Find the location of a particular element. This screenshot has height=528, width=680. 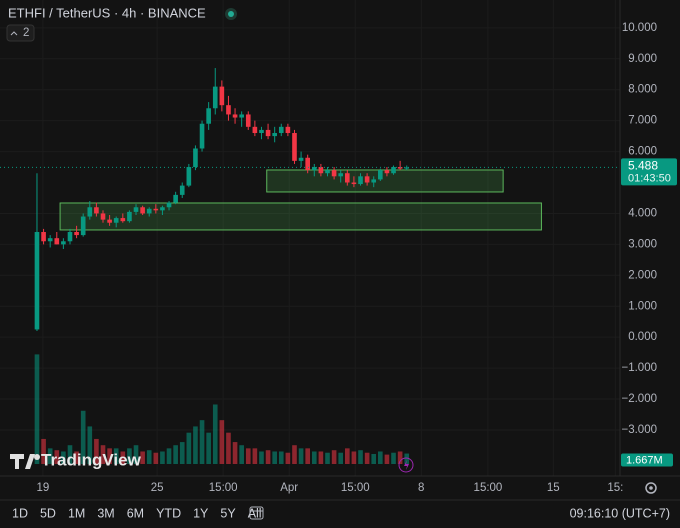

x-tick-label: 15: is located at coordinates (615, 488).